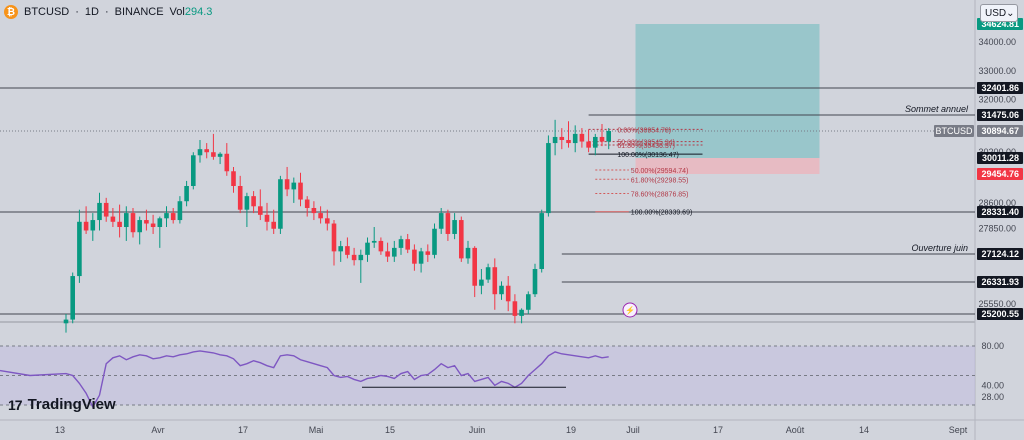 Image resolution: width=1024 pixels, height=440 pixels. Describe the element at coordinates (1000, 314) in the screenshot. I see `price-label: 25200.55` at that location.